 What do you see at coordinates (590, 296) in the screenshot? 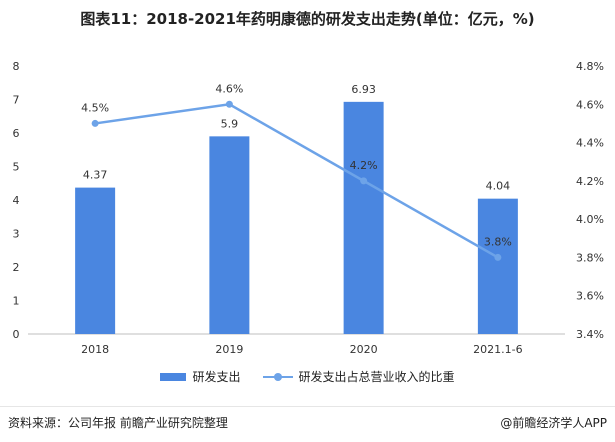
I see `y-right-tick-label: 3.6%` at bounding box center [590, 296].